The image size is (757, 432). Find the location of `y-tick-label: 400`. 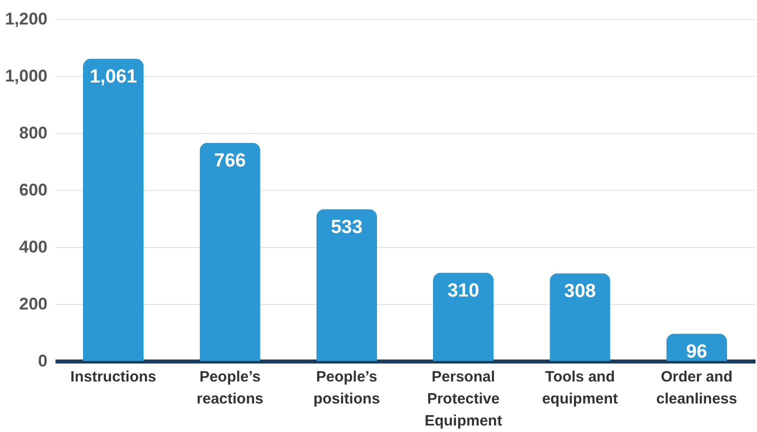

y-tick-label: 400 is located at coordinates (33, 247).